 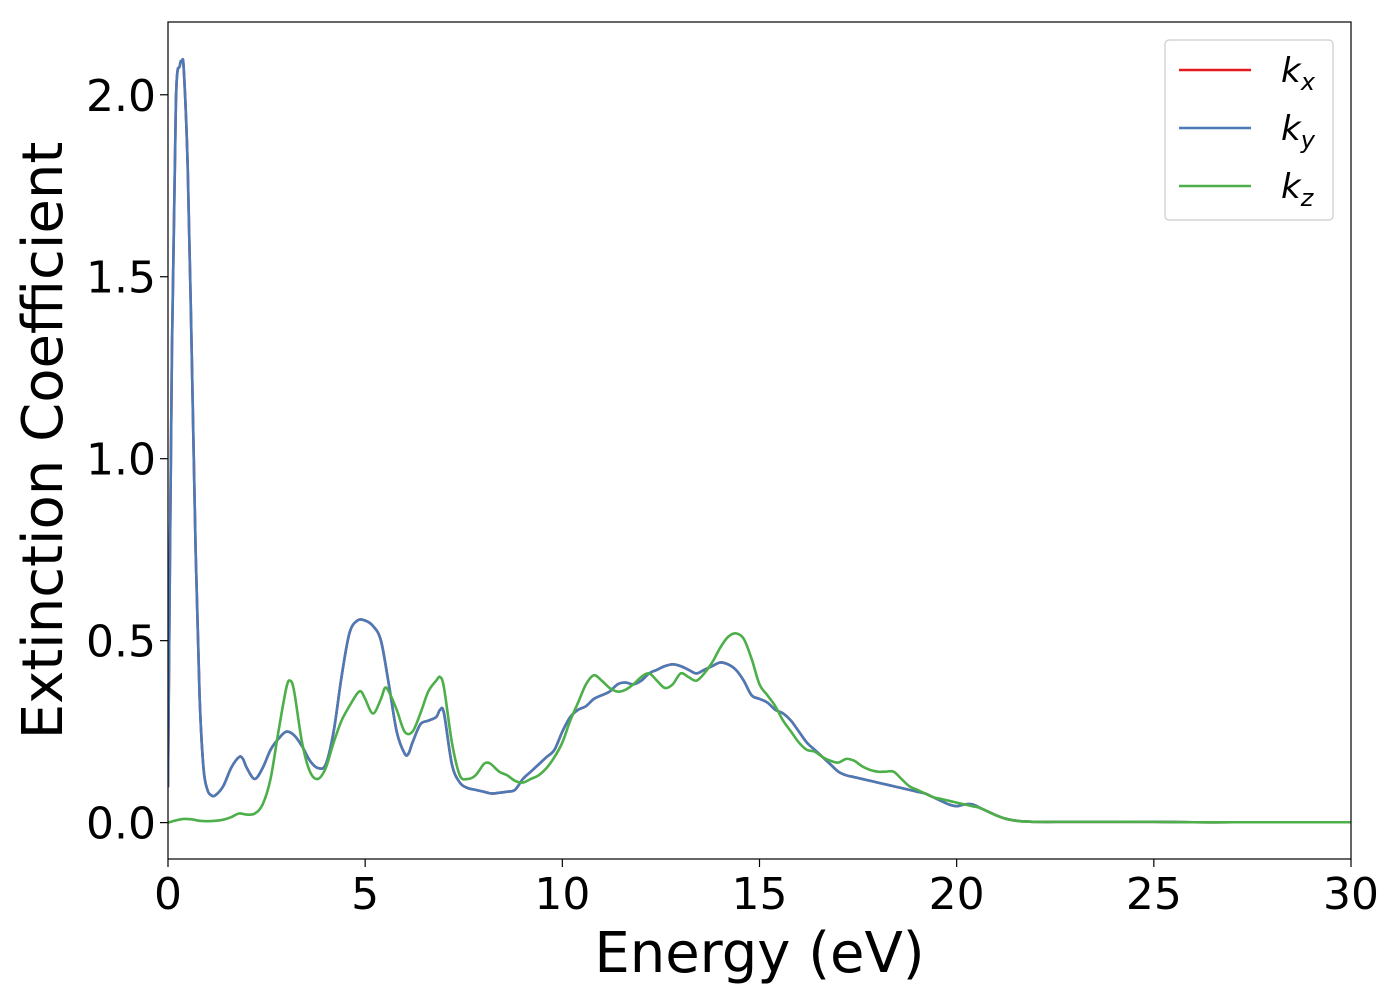 What do you see at coordinates (1298, 73) in the screenshot?
I see `legend-label-x: kx` at bounding box center [1298, 73].